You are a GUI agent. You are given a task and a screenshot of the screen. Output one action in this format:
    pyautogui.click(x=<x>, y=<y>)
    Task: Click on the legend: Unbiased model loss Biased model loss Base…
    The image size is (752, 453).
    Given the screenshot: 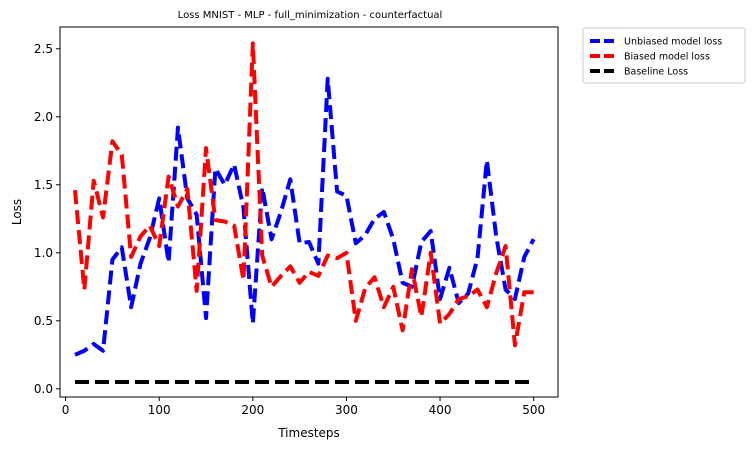 What is the action you would take?
    pyautogui.click(x=664, y=55)
    